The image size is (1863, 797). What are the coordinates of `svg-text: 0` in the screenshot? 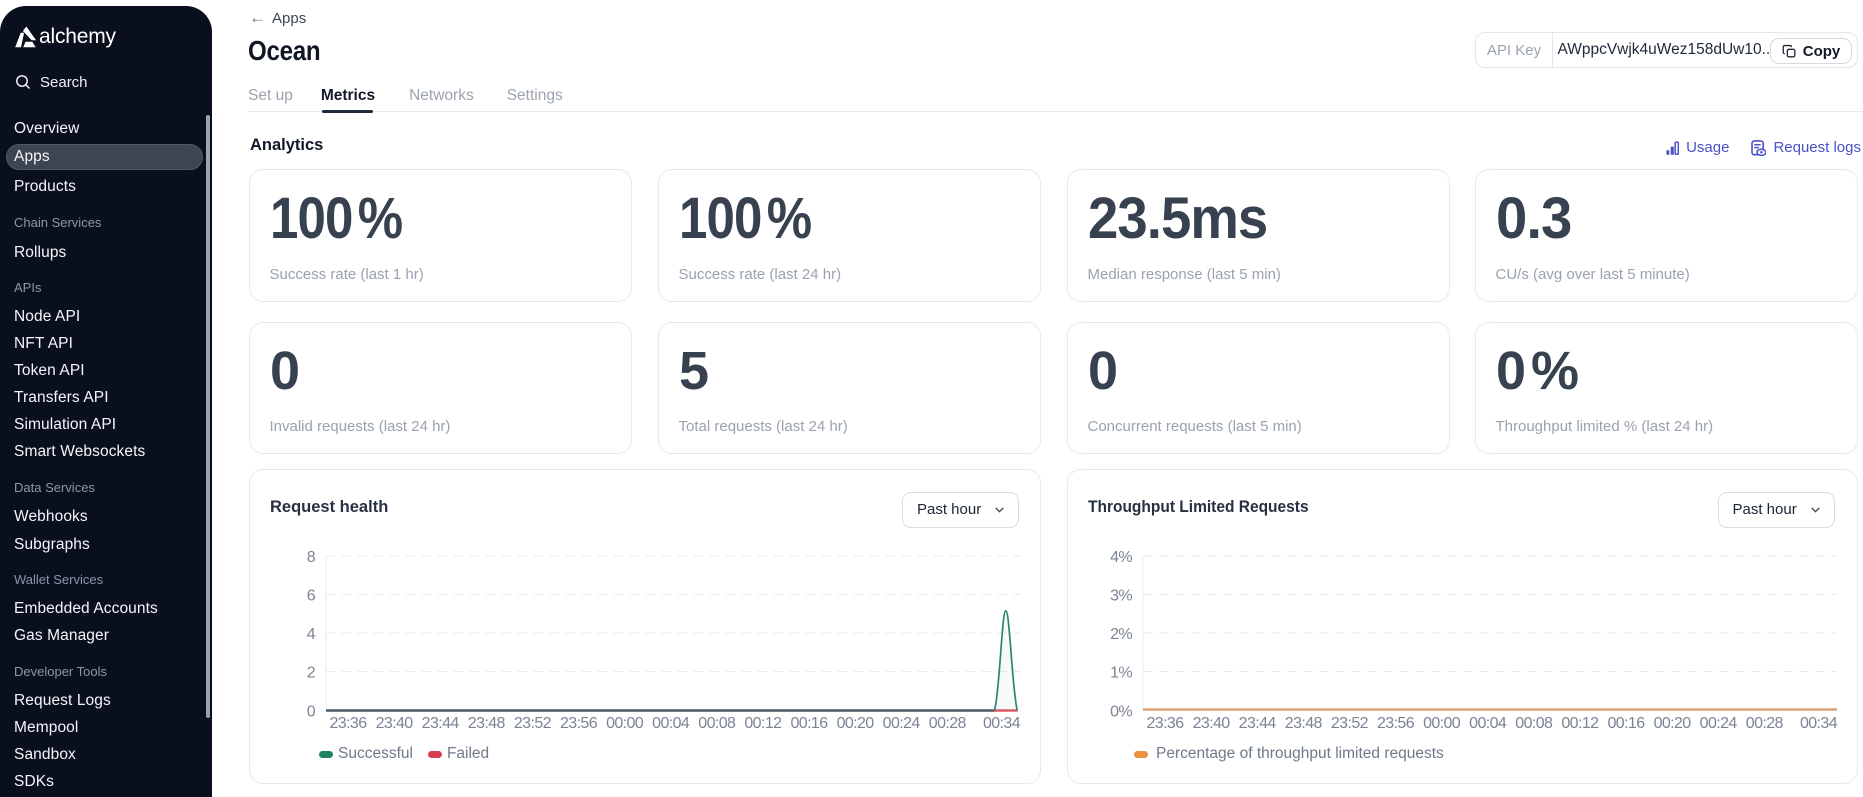 It's located at (311, 712).